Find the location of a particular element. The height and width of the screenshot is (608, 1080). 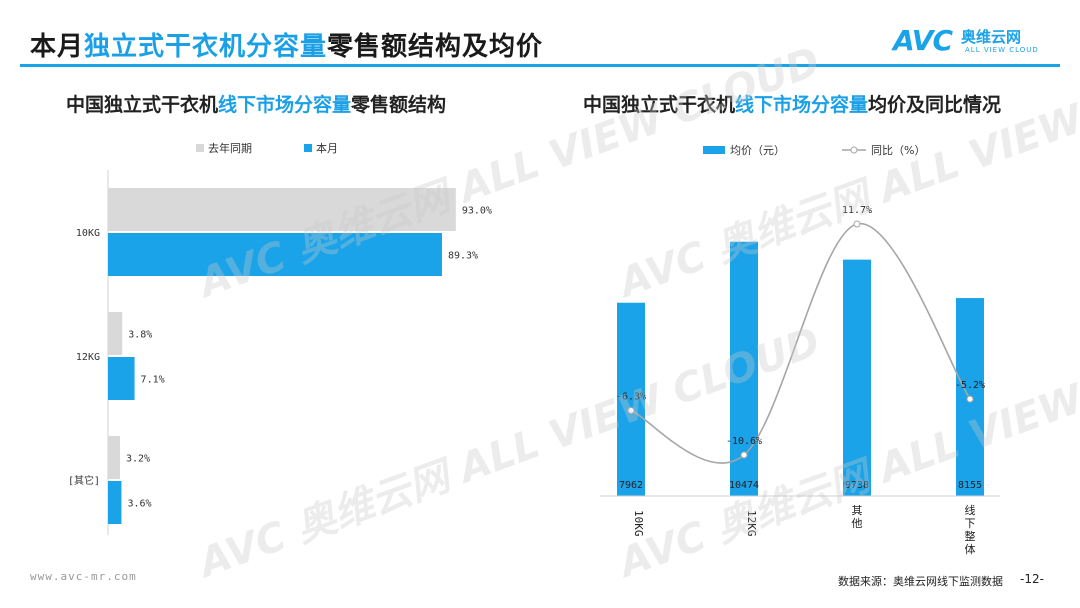

legend-label: 本月 is located at coordinates (327, 148).